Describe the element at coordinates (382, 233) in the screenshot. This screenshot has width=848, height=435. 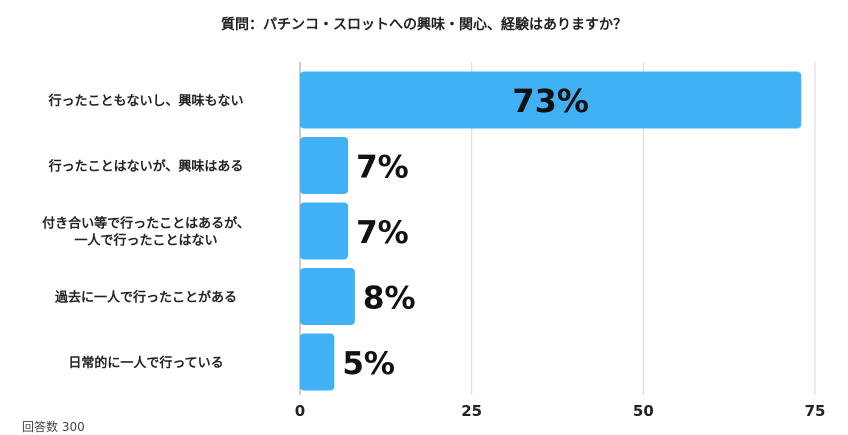
I see `data-label-2: 7%` at that location.